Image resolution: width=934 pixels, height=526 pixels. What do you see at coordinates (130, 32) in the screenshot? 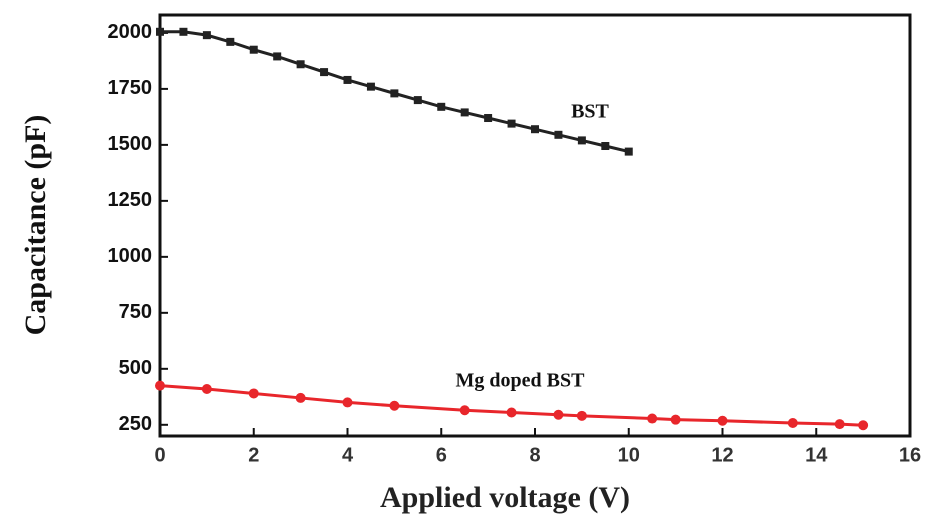
I see `y-tick-label: 2000` at bounding box center [130, 32].